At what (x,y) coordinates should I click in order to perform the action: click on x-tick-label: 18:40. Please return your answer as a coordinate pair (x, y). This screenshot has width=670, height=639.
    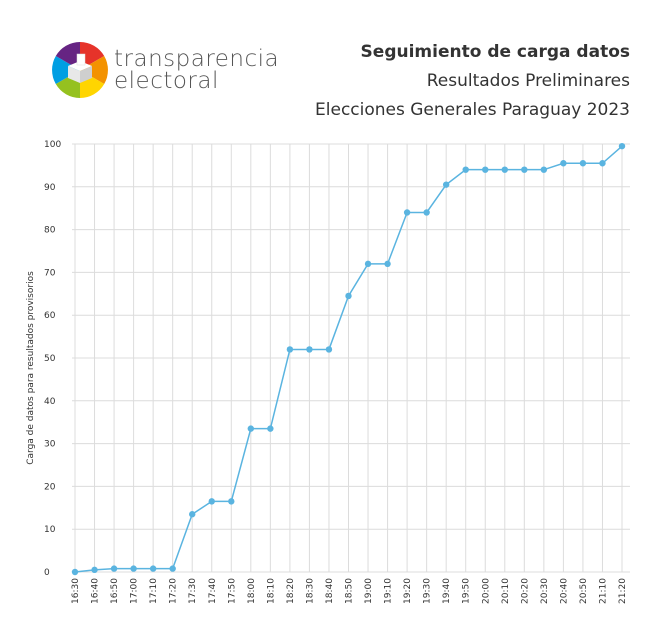
    Looking at the image, I should click on (330, 591).